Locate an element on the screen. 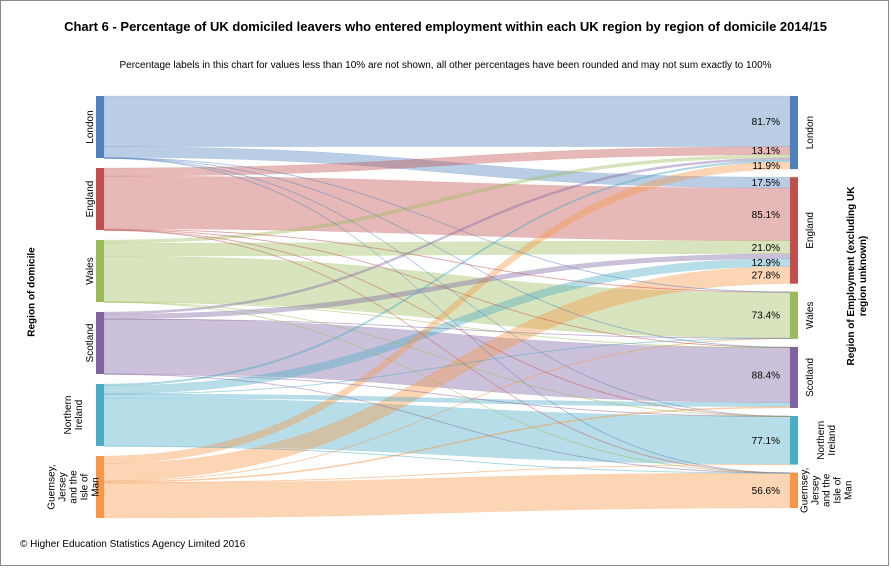 This screenshot has height=568, width=891. right-node-gjim is located at coordinates (794, 490).